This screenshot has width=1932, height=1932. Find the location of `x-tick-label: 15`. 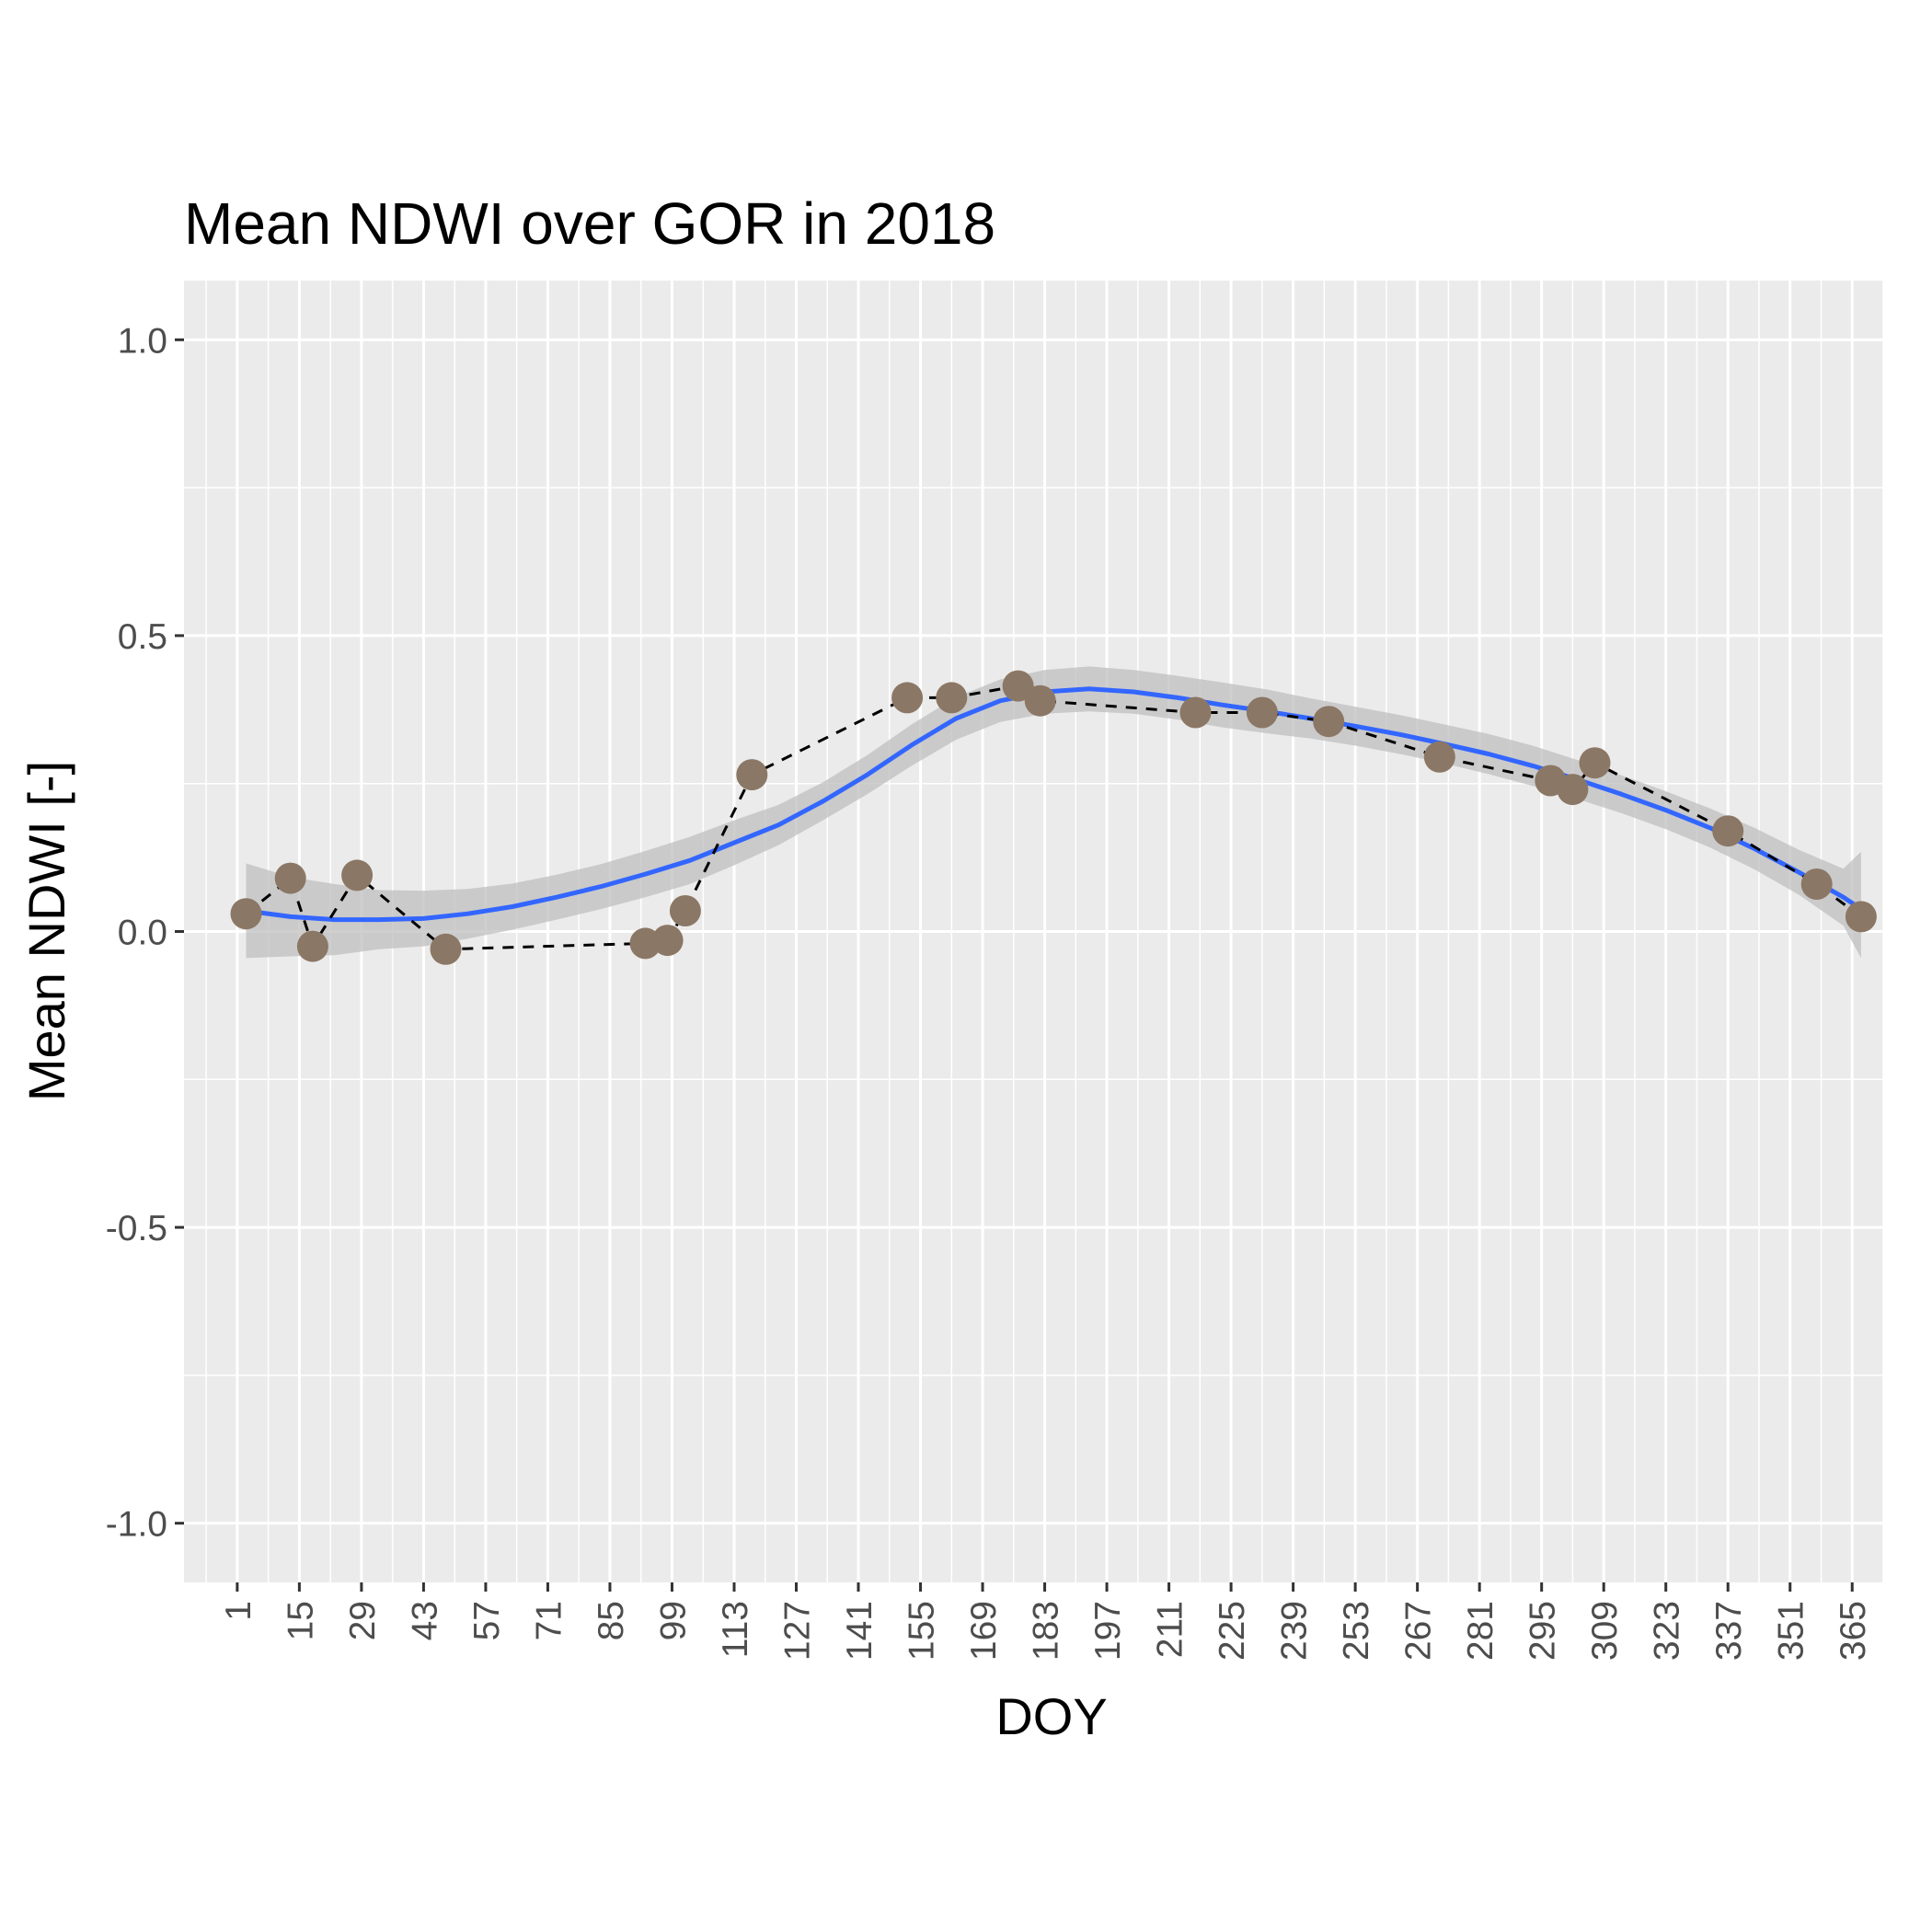

x-tick-label: 15 is located at coordinates (300, 1620).